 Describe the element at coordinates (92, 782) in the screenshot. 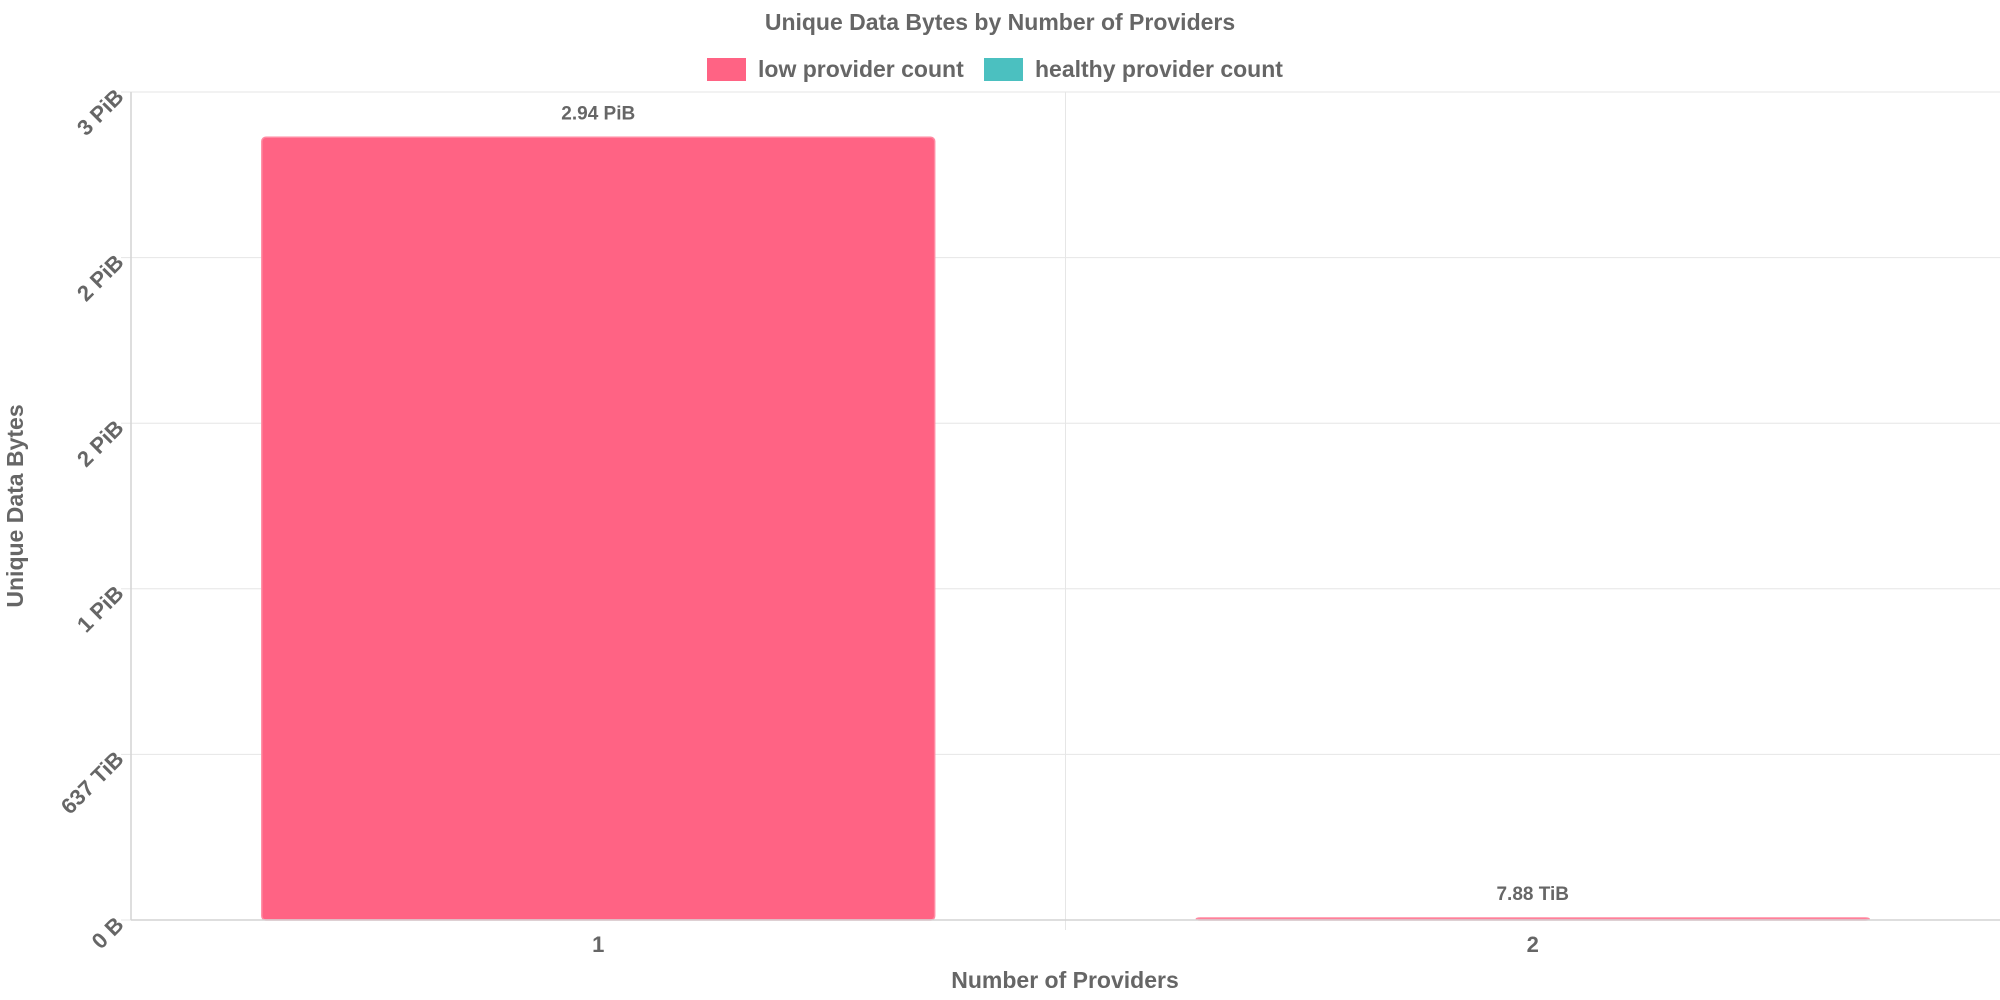

I see `y-tick-label: 637 TiB` at that location.